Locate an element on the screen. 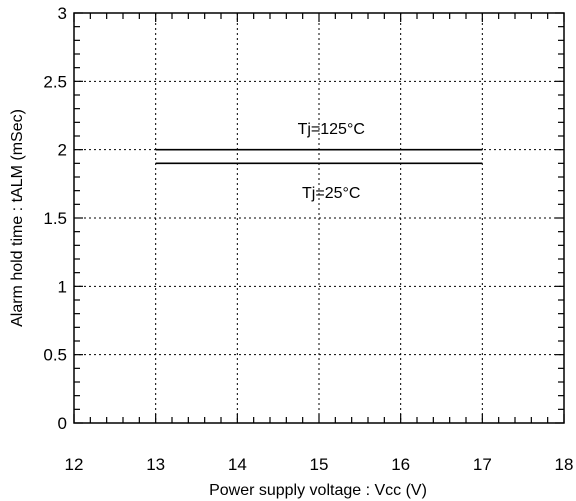 This screenshot has height=501, width=576. x-tick-labels: 12 13 14 15 16 17 18 is located at coordinates (319, 464).